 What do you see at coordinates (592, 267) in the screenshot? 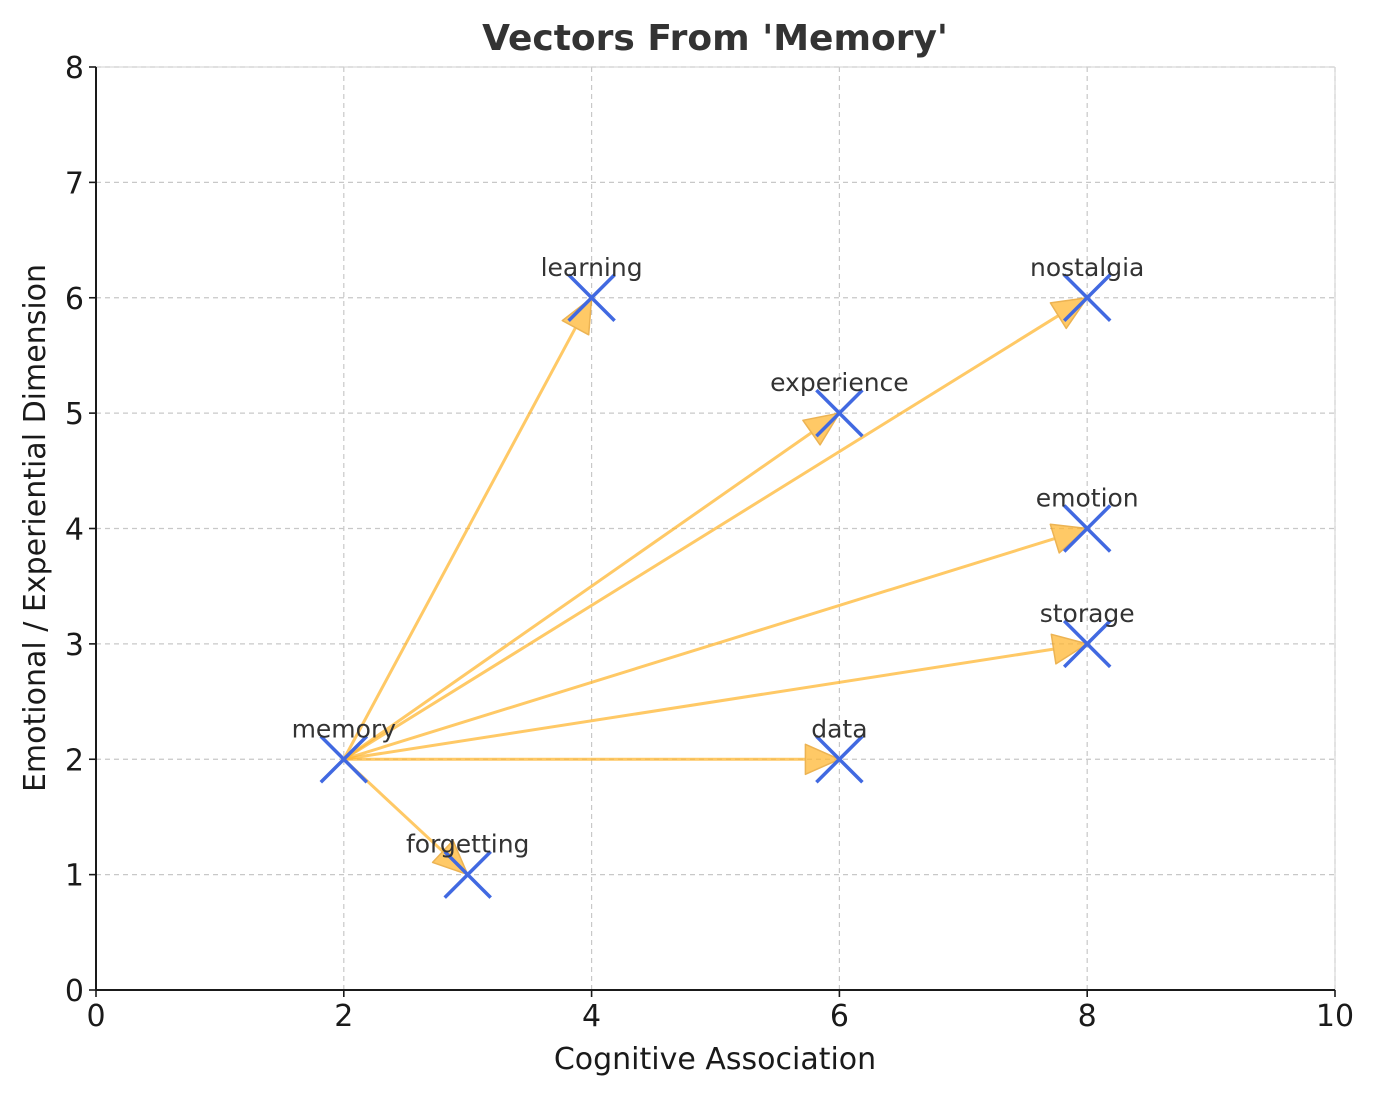
I see `point-label-learning: learning` at bounding box center [592, 267].